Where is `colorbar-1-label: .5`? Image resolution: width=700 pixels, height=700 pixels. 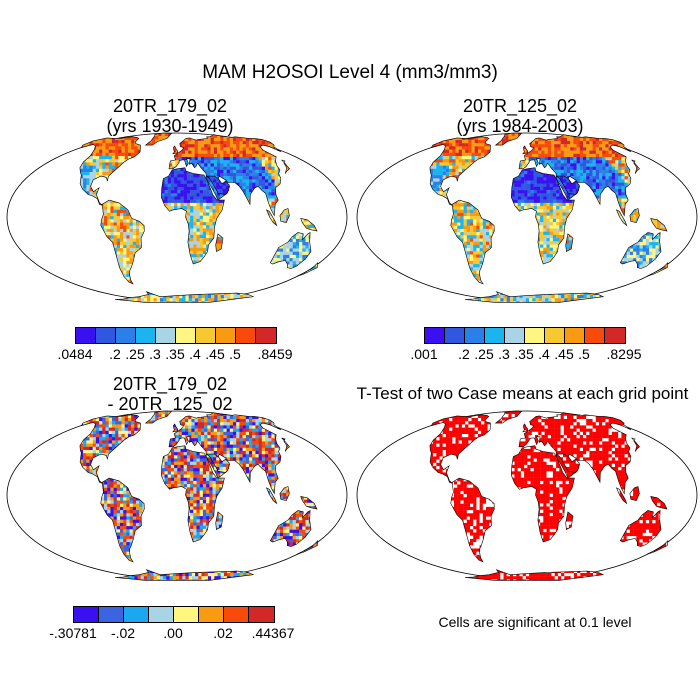
colorbar-1-label: .5 is located at coordinates (235, 354).